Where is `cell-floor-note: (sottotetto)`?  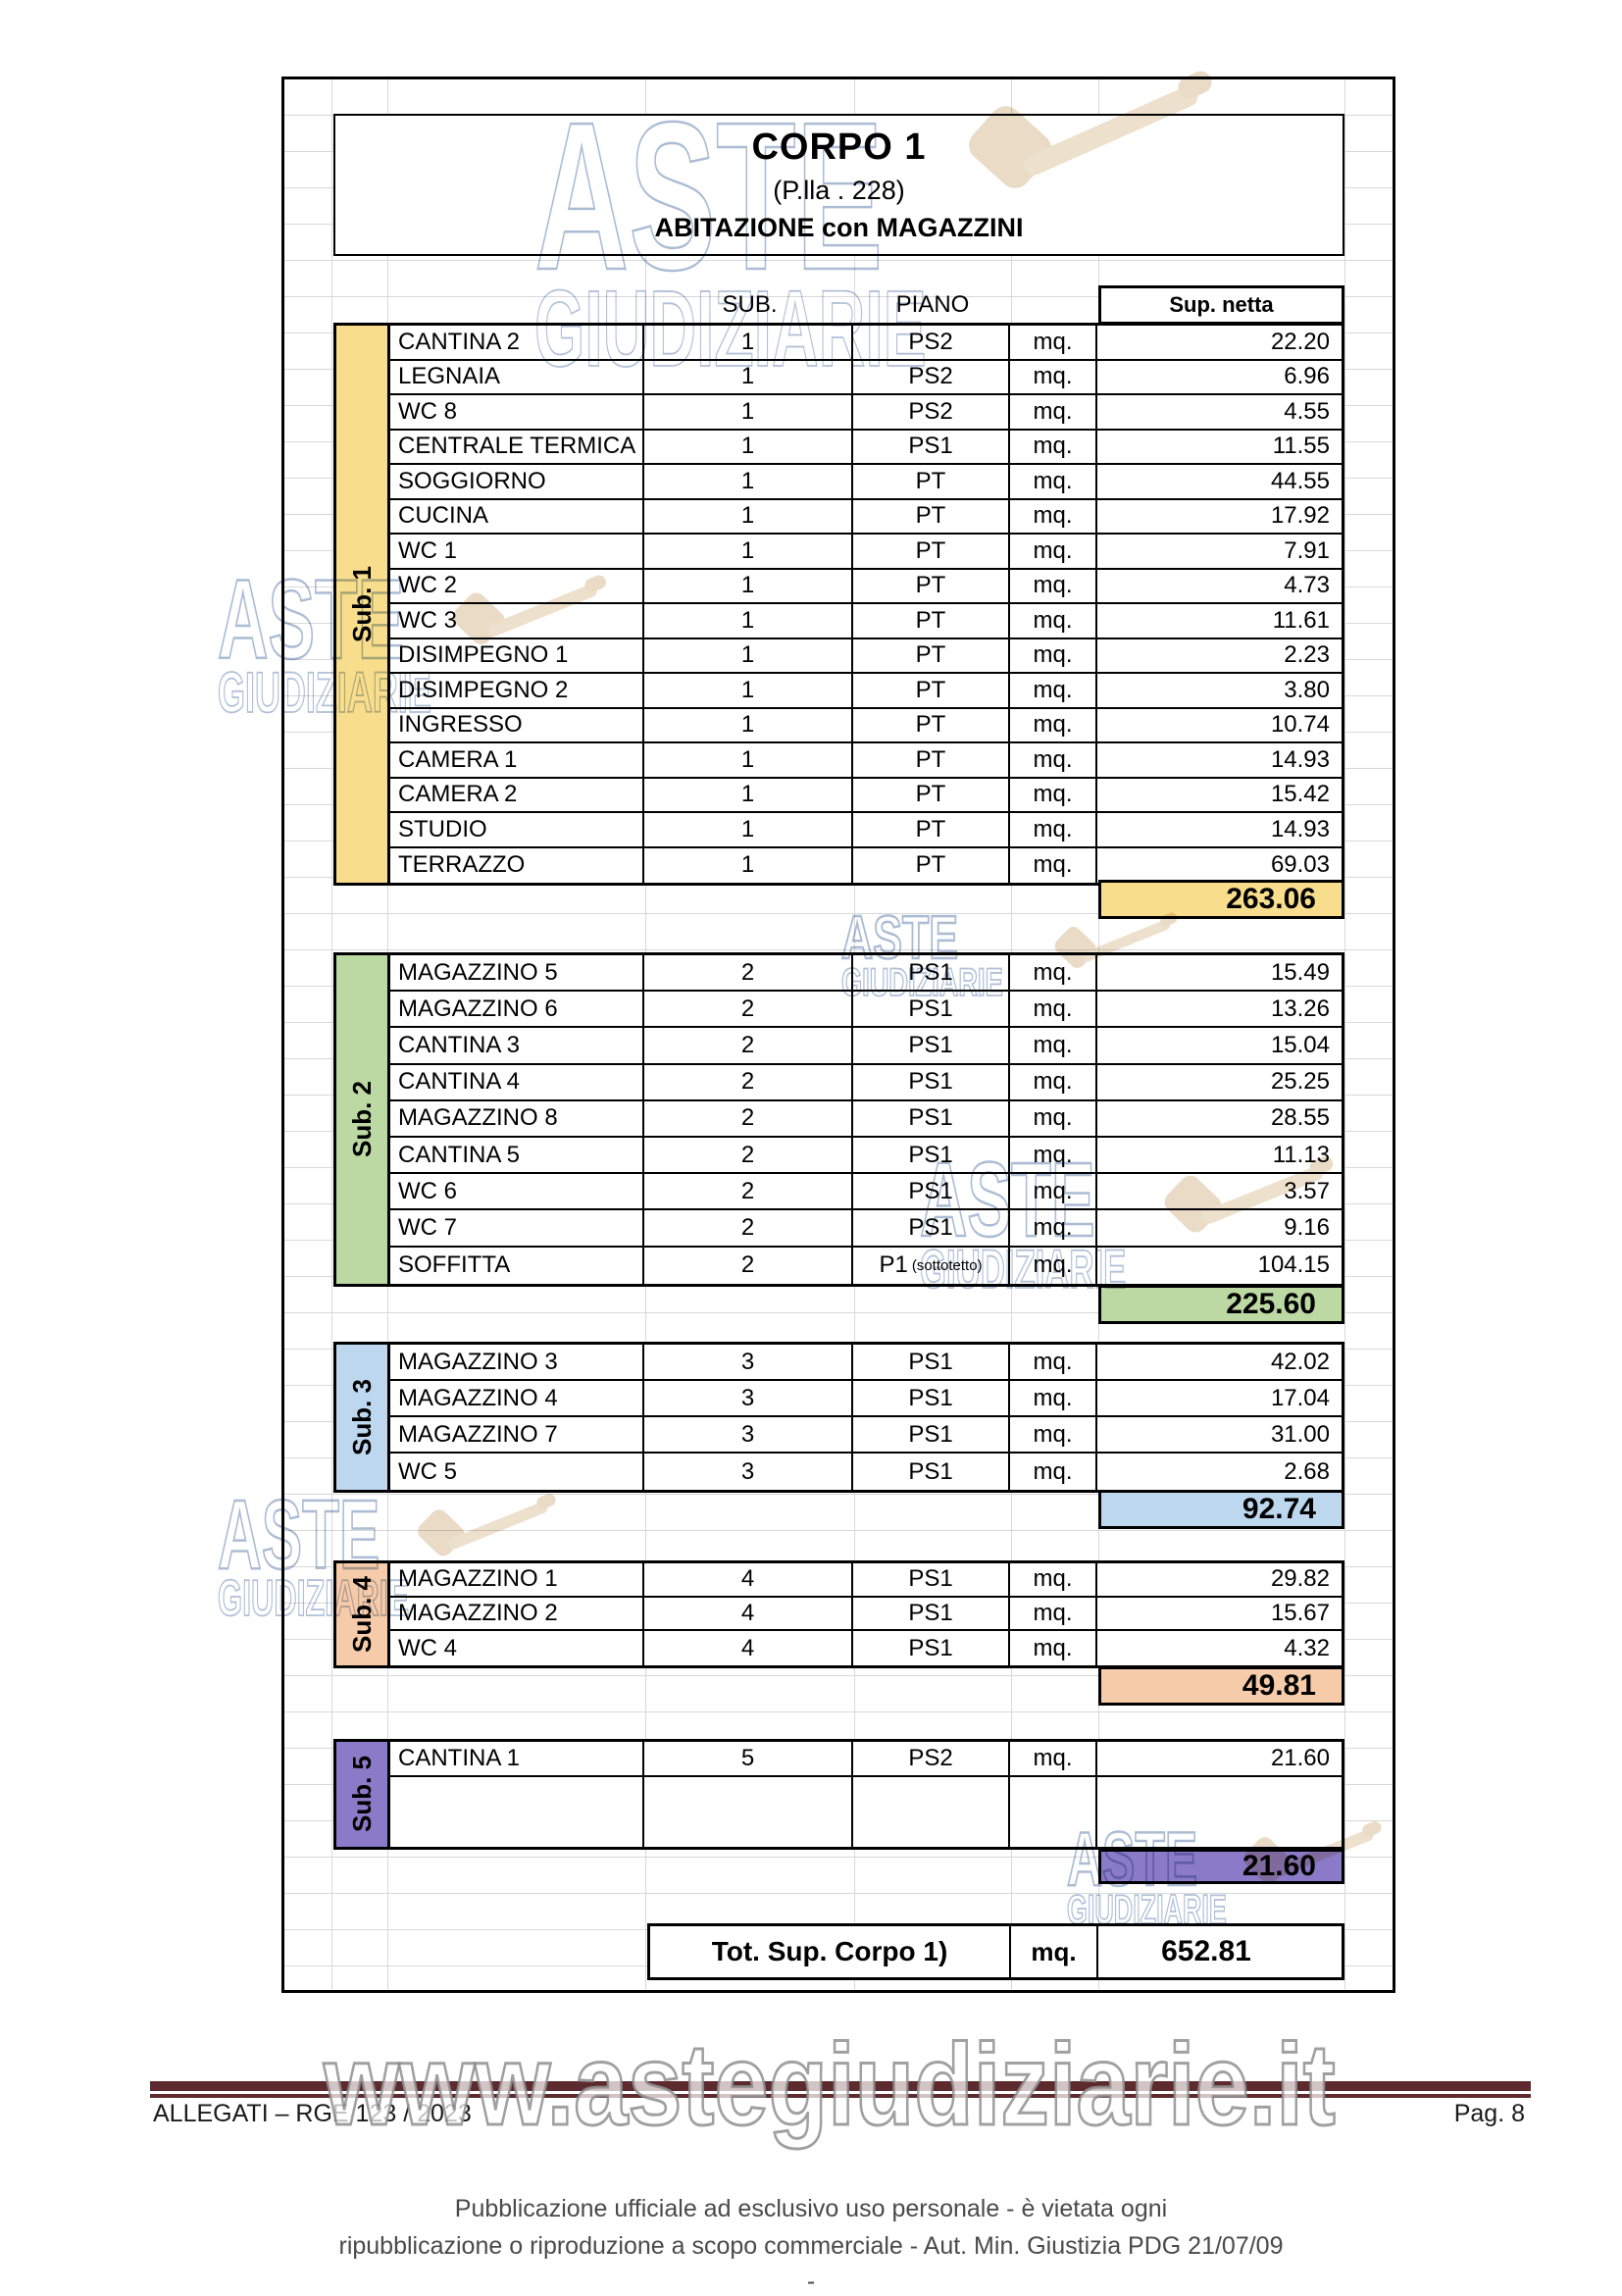 cell-floor-note: (sottotetto) is located at coordinates (947, 1265).